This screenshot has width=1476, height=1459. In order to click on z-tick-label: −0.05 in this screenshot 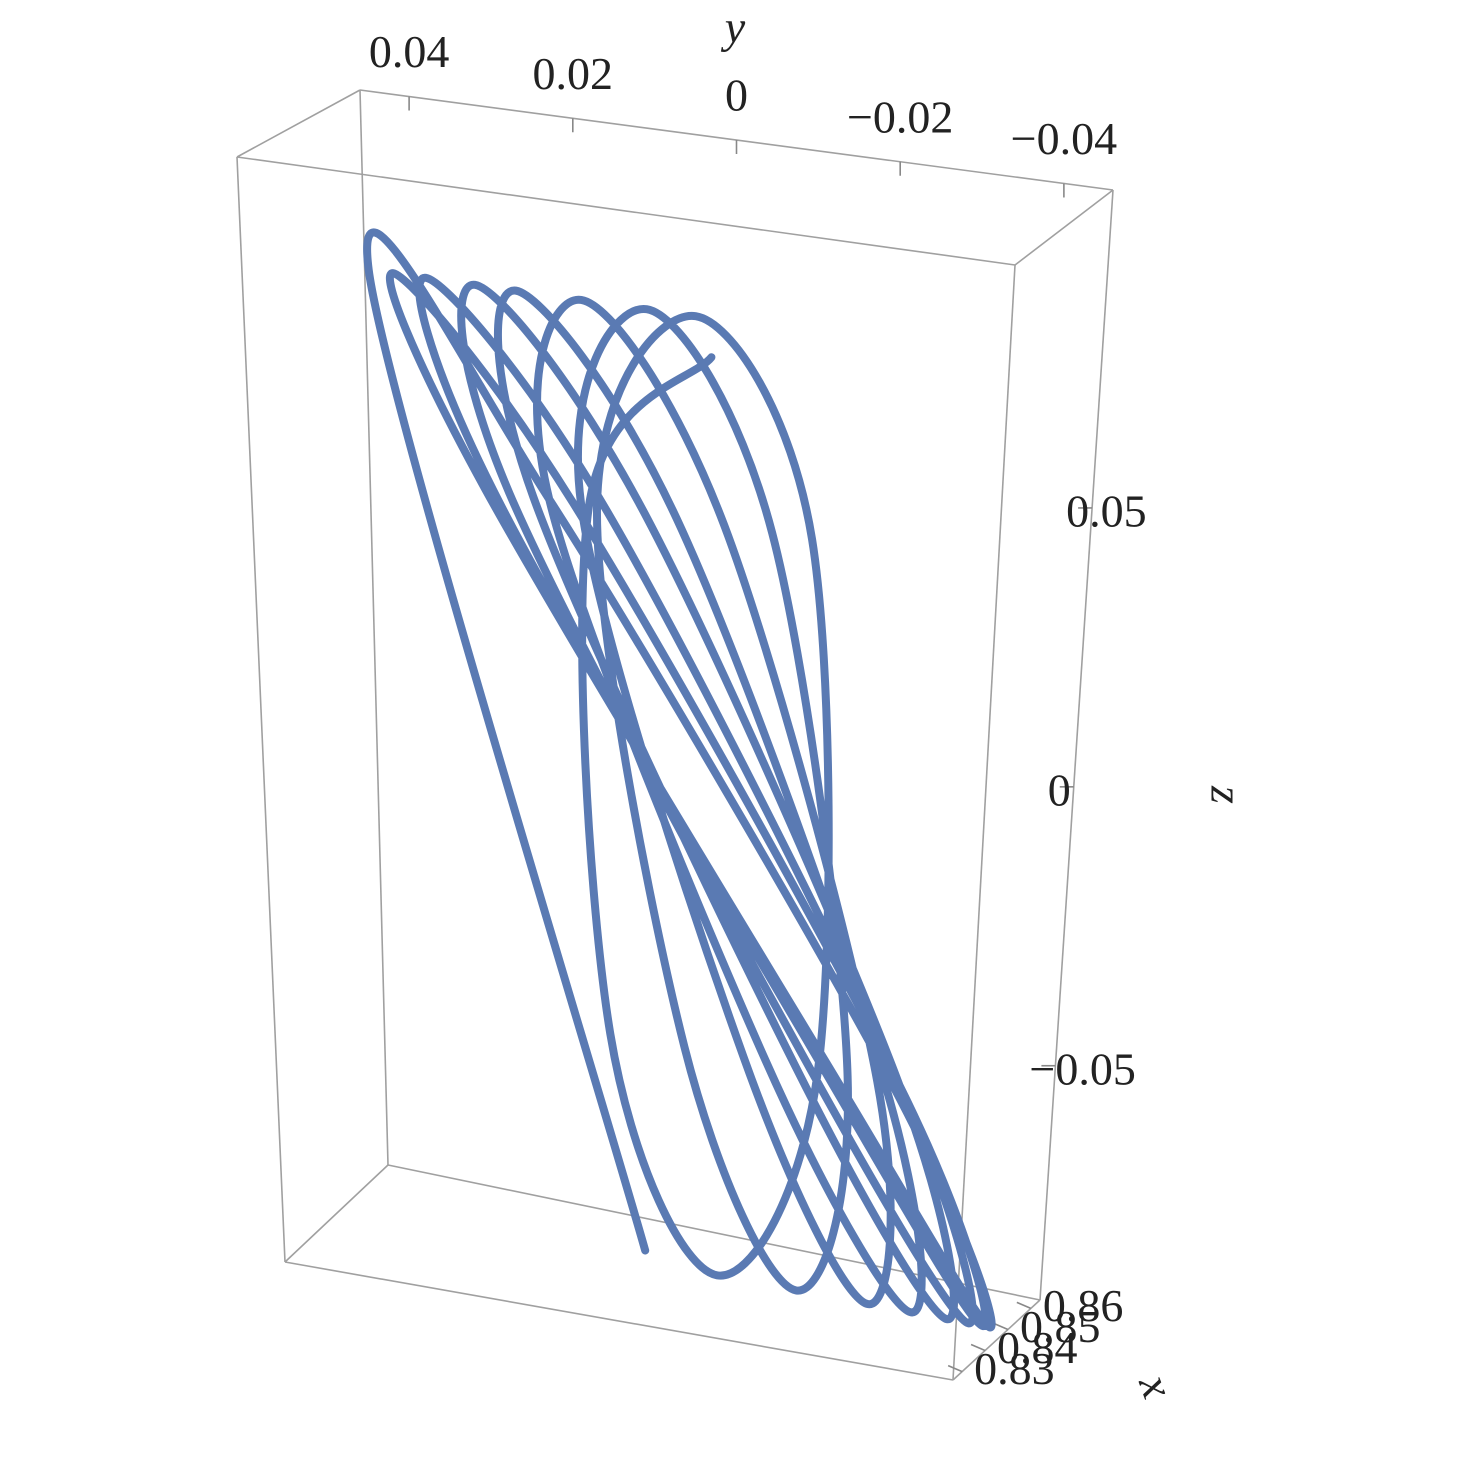, I will do `click(1082, 1068)`.